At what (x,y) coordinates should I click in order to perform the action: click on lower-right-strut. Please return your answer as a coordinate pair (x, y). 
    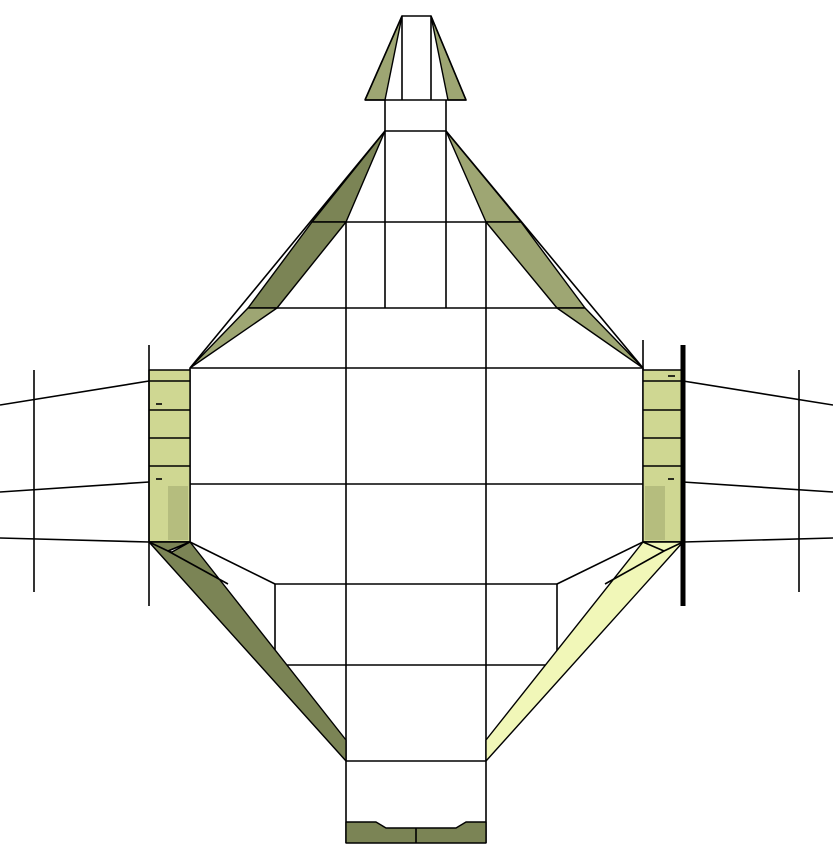
    Looking at the image, I should click on (584, 651).